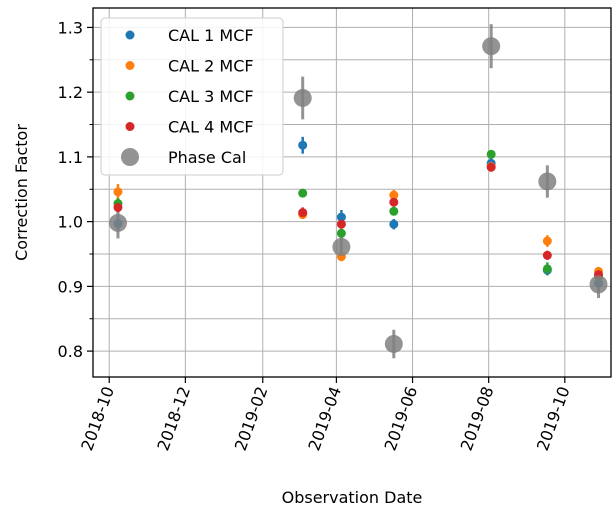 The height and width of the screenshot is (510, 613). Describe the element at coordinates (75, 189) in the screenshot. I see `y-axis-ticks: 0.8 0.9 1.0 1.1 1.2 1.3` at that location.